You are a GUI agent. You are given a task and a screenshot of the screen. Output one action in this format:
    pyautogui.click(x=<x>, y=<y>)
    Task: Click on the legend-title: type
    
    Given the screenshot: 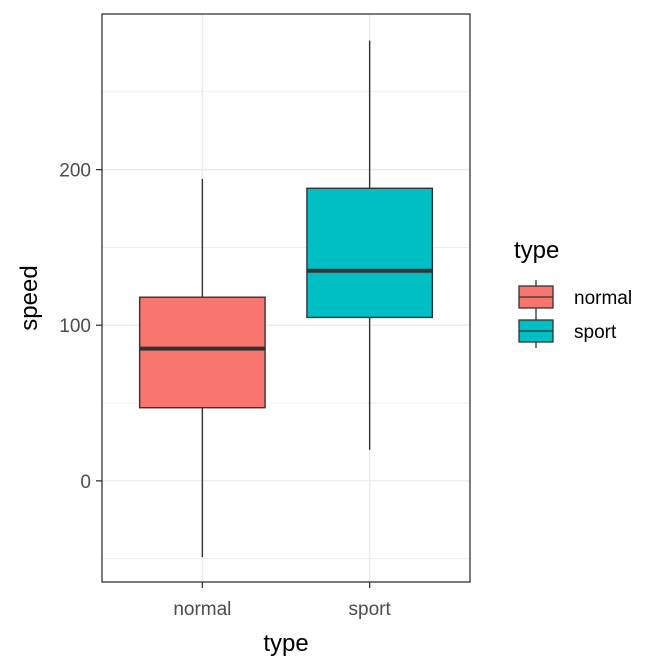 What is the action you would take?
    pyautogui.click(x=536, y=250)
    